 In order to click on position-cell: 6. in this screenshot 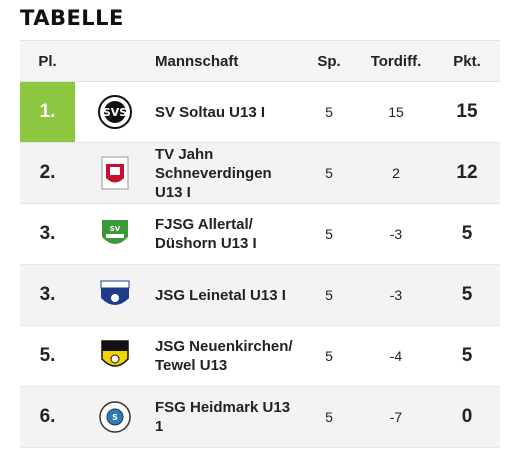, I will do `click(47, 416)`.